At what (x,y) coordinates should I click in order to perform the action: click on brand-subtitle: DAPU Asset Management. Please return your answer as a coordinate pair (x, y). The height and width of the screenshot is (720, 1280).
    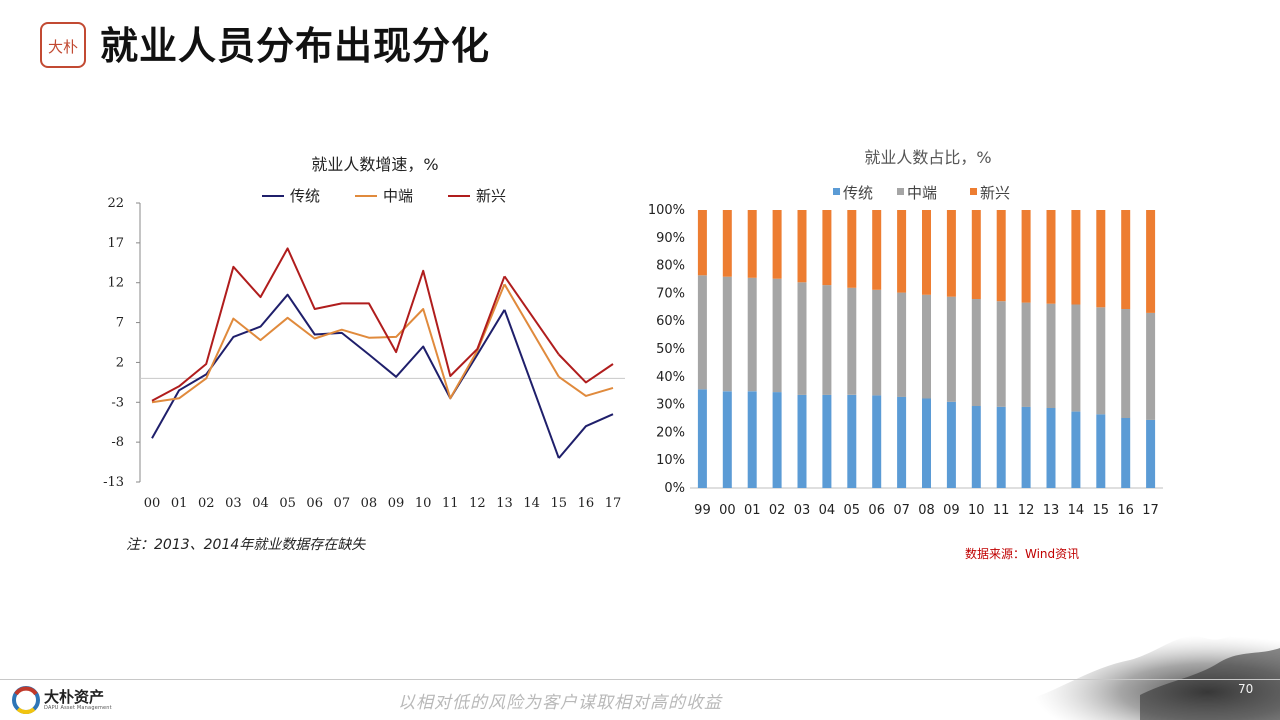
    Looking at the image, I should click on (78, 708).